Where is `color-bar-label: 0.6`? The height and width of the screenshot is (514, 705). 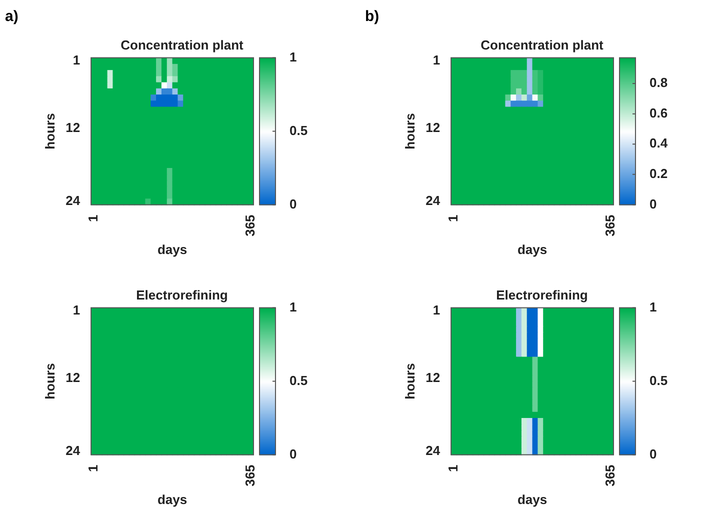
color-bar-label: 0.6 is located at coordinates (659, 112).